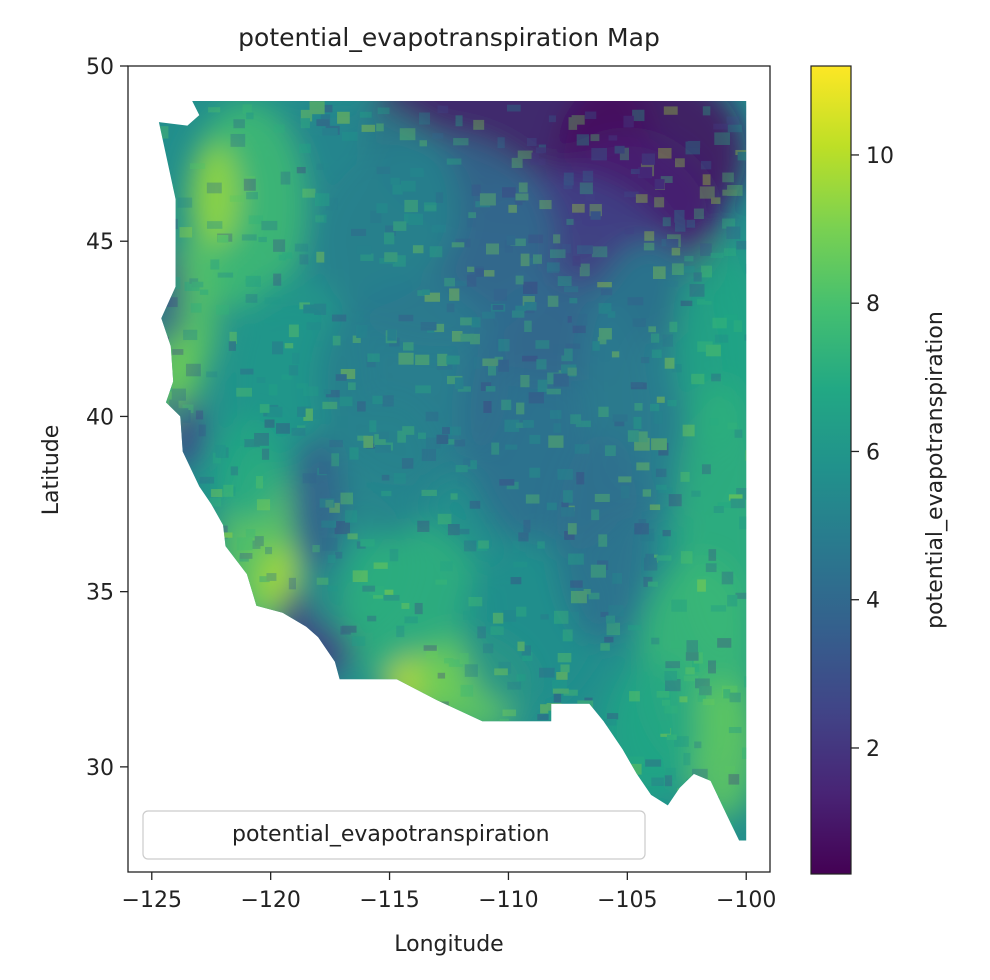  I want to click on colorbar-tick-label: 2, so click(873, 749).